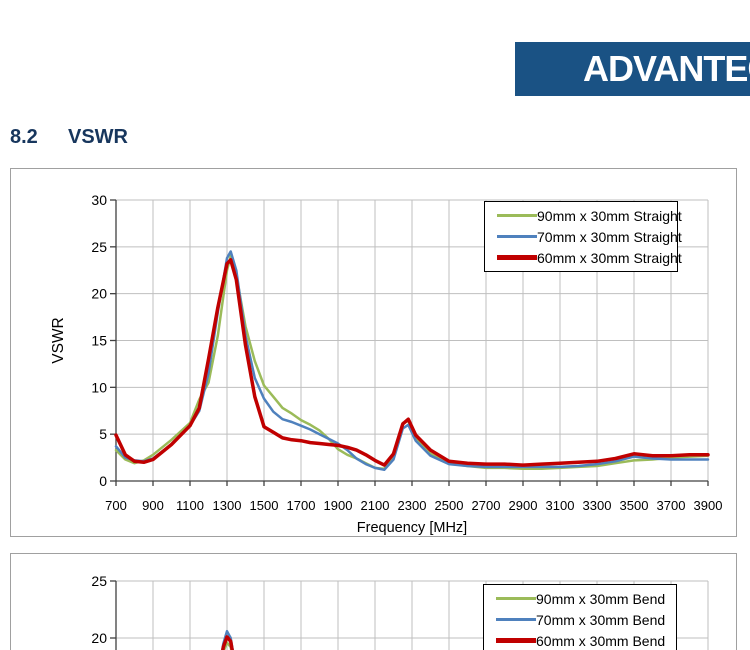  I want to click on legend-label: 90mm x 30mm Bend, so click(601, 598).